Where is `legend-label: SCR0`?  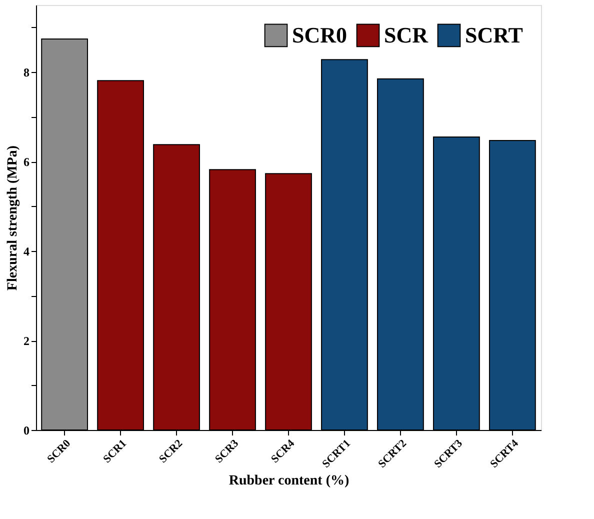 legend-label: SCR0 is located at coordinates (320, 35).